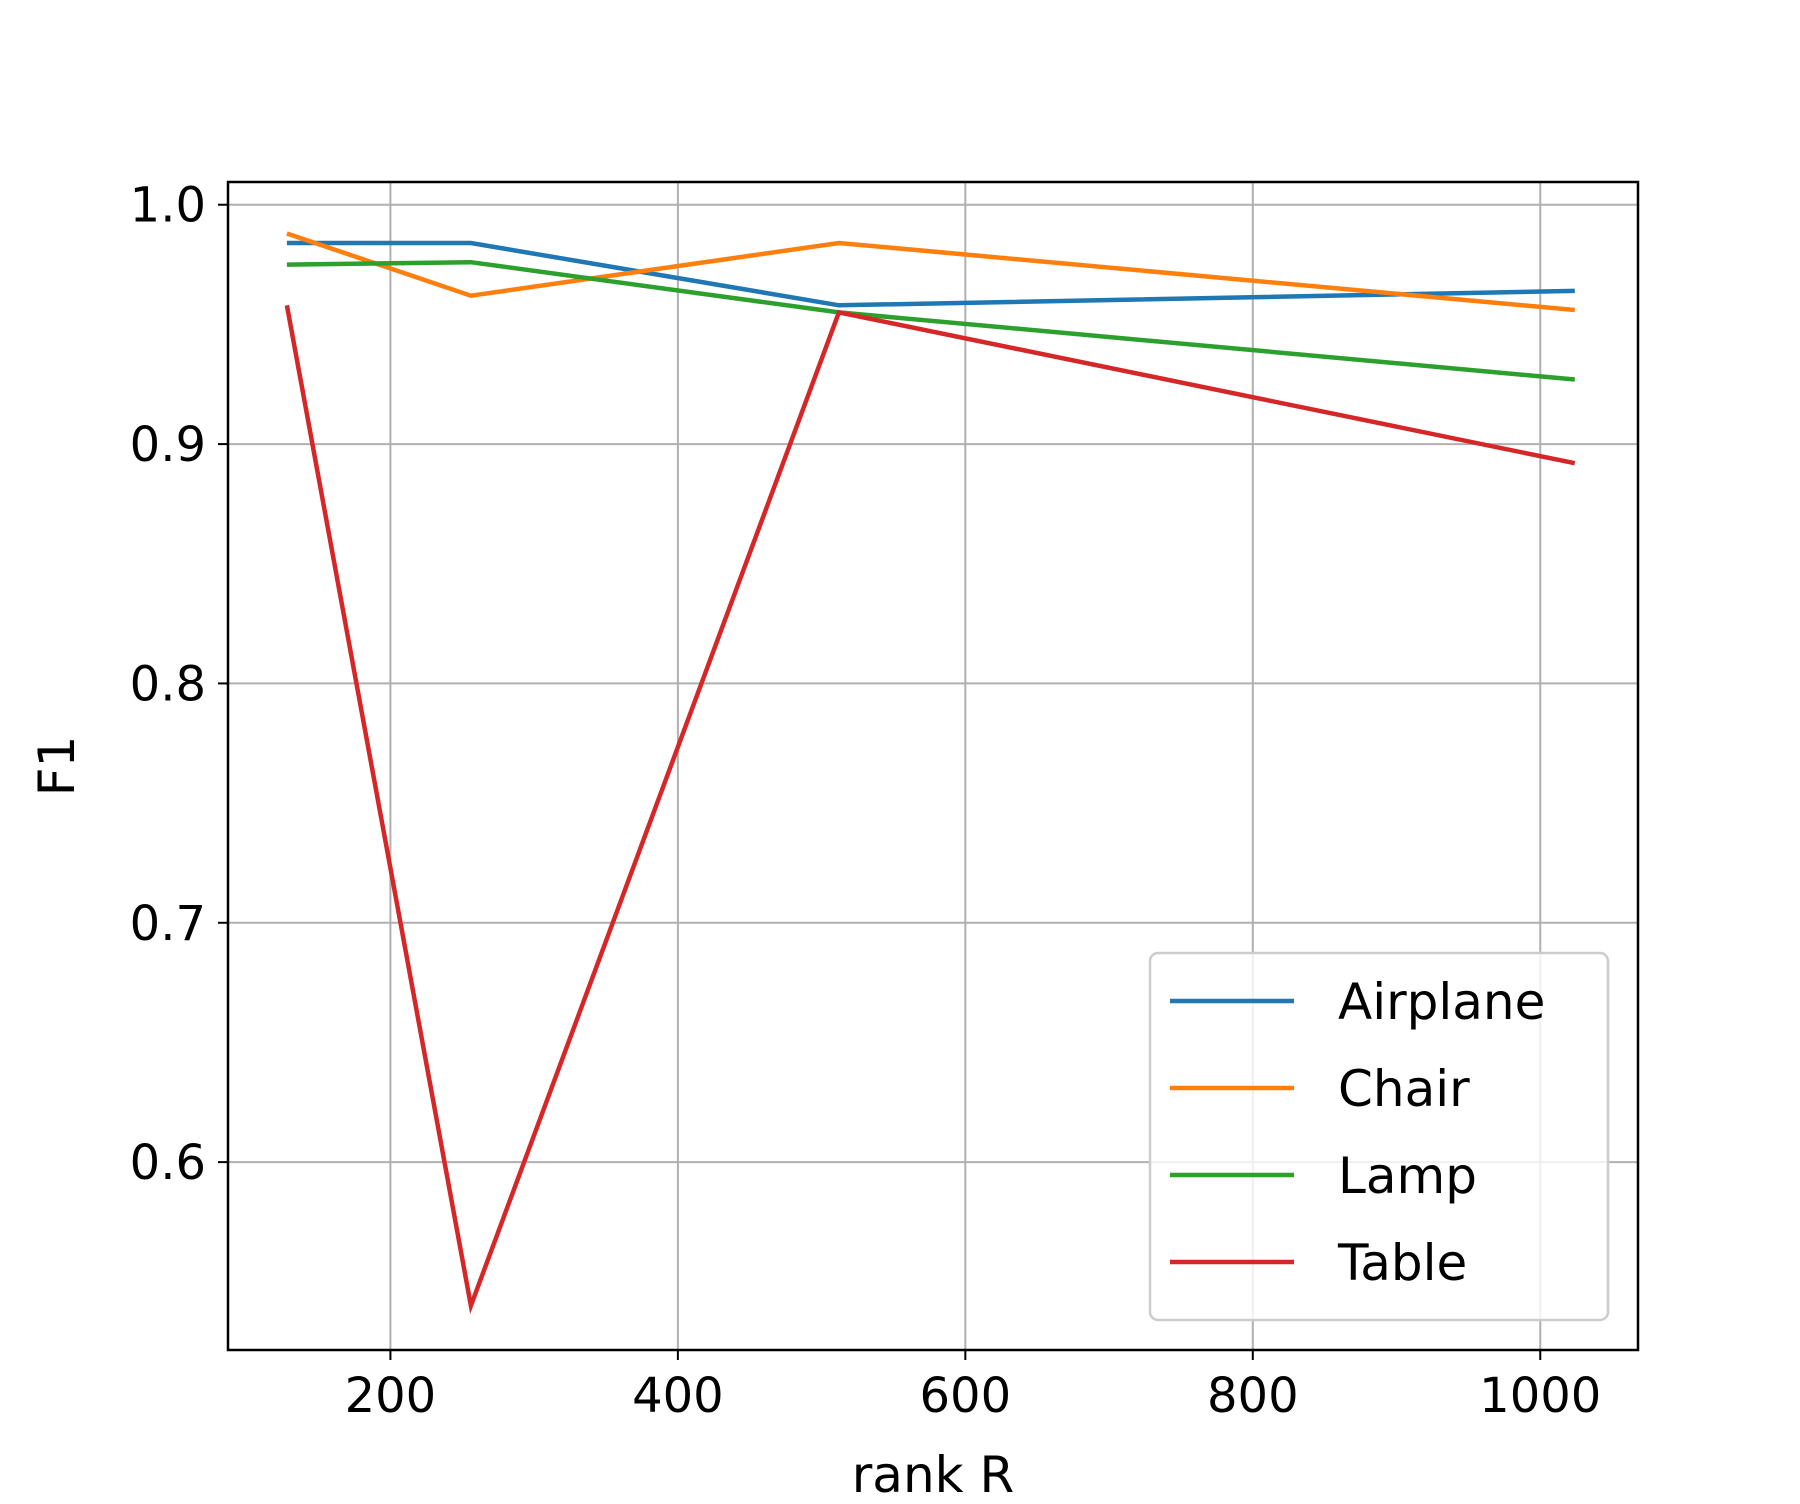 The image size is (1800, 1504). I want to click on legend-label-airplane: Airplane, so click(1441, 1002).